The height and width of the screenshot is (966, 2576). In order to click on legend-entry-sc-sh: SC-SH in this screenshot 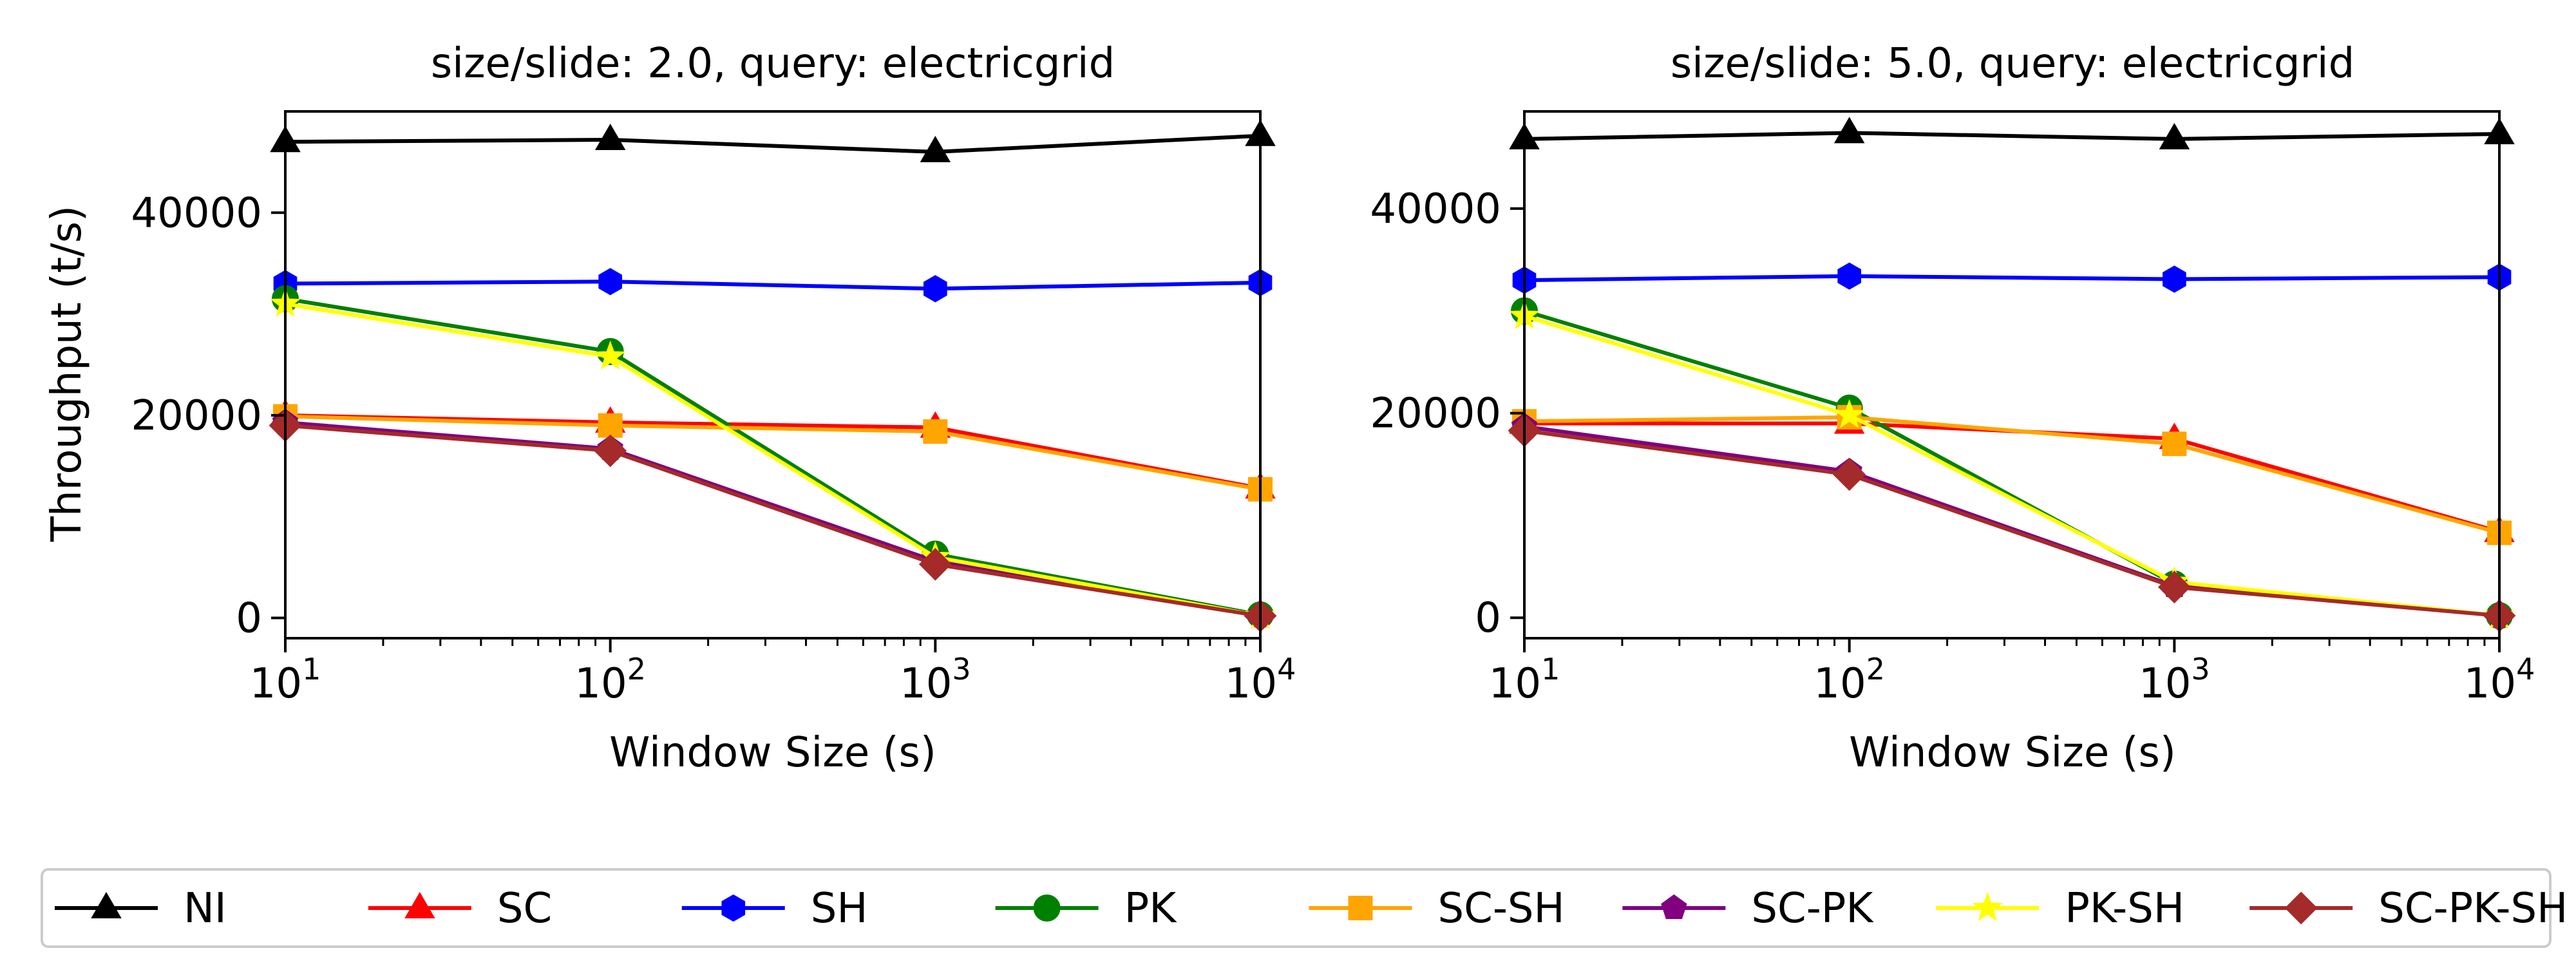, I will do `click(1437, 909)`.